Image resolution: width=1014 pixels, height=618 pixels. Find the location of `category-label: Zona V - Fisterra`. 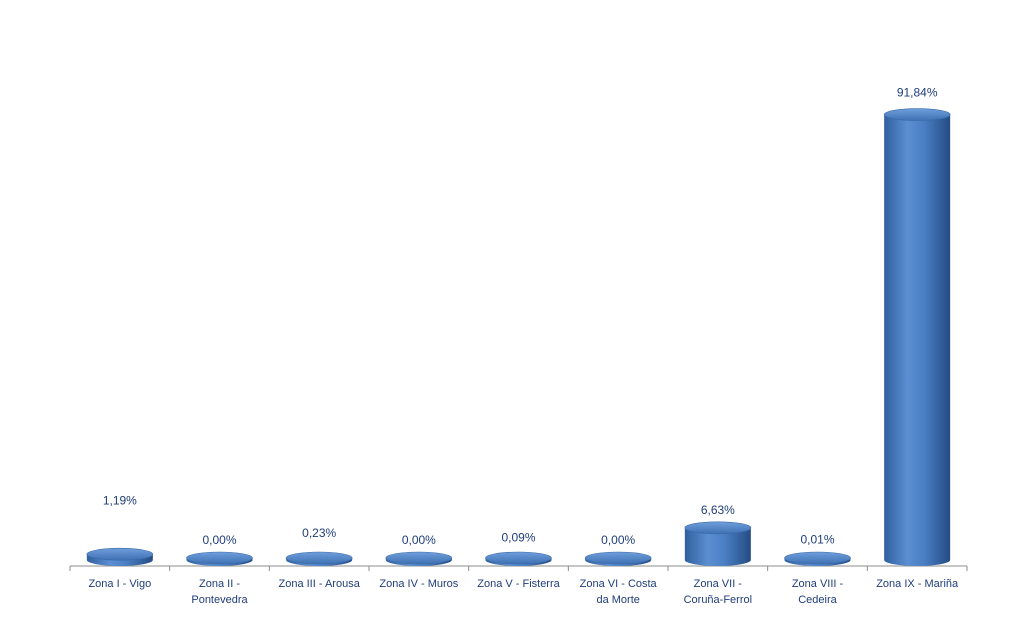

category-label: Zona V - Fisterra is located at coordinates (518, 584).